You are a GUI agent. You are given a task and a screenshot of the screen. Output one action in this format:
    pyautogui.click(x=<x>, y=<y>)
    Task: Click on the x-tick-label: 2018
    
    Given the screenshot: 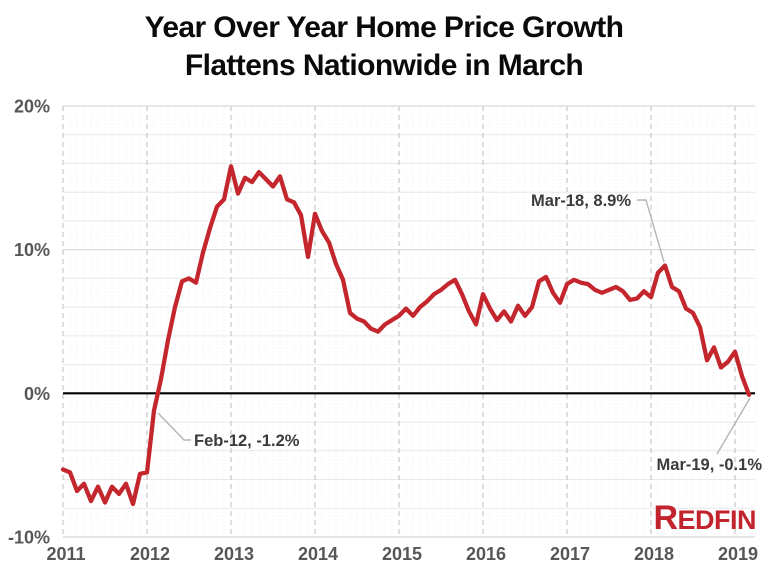 What is the action you would take?
    pyautogui.click(x=654, y=554)
    